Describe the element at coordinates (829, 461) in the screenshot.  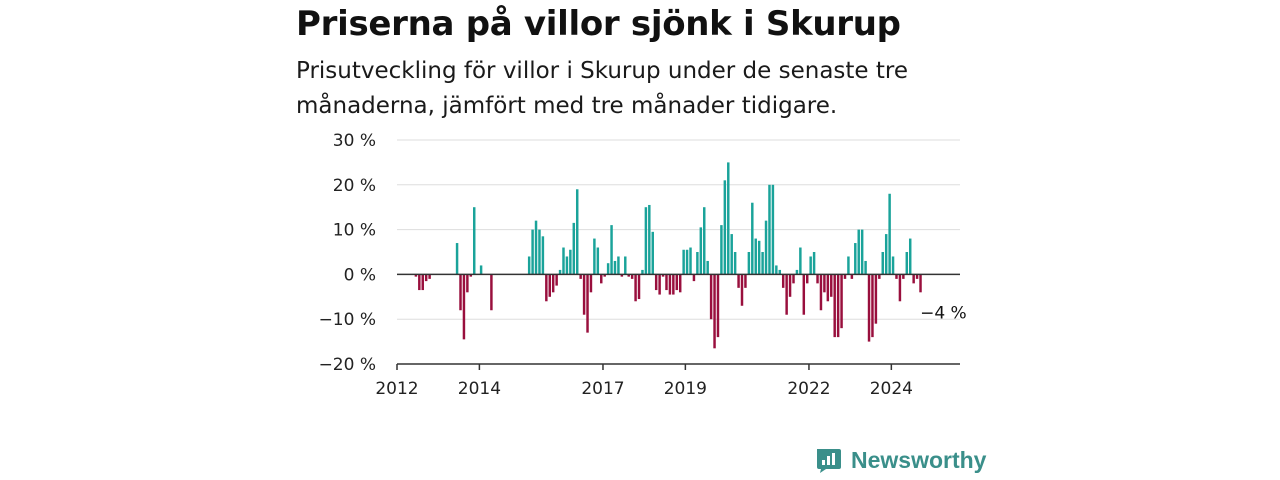
I see `newsworthy-logo-icon` at that location.